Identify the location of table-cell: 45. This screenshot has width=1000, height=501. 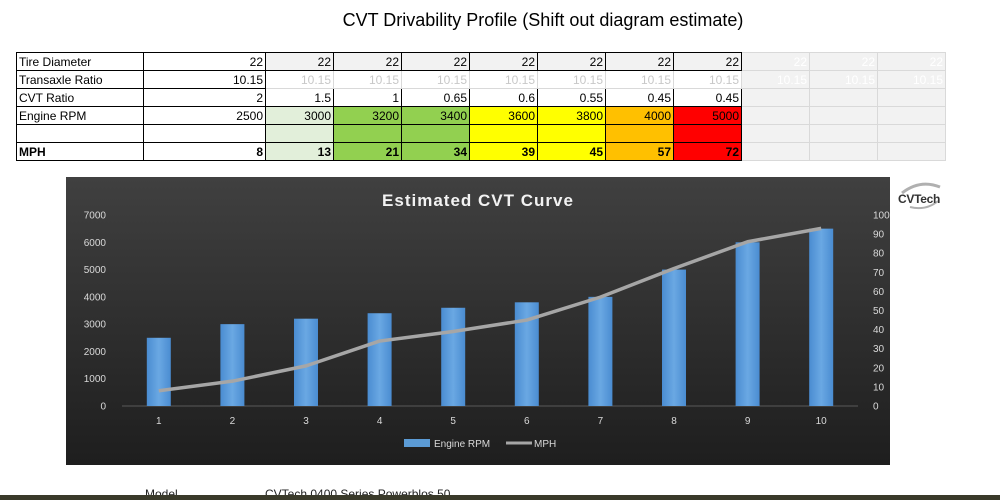
(571, 151).